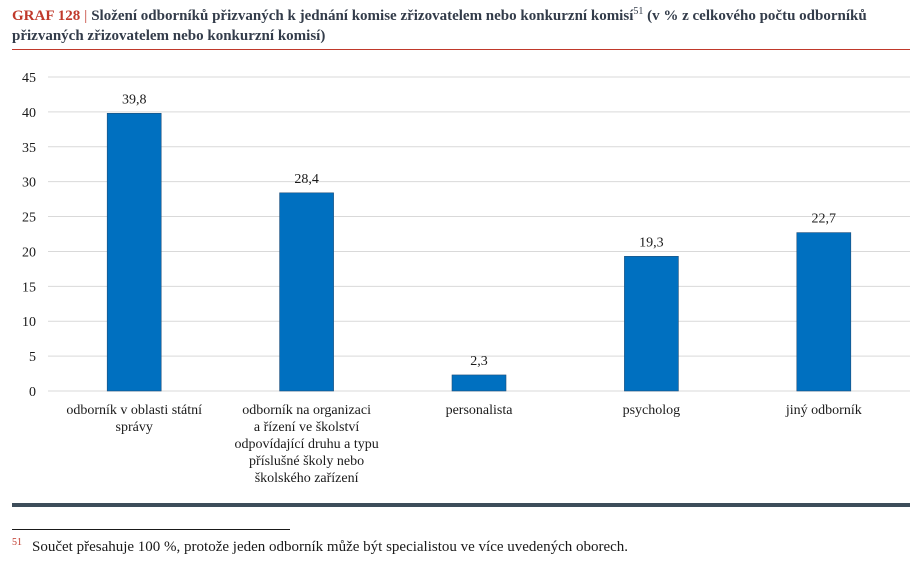  I want to click on y-tick-label: 25, so click(29, 218).